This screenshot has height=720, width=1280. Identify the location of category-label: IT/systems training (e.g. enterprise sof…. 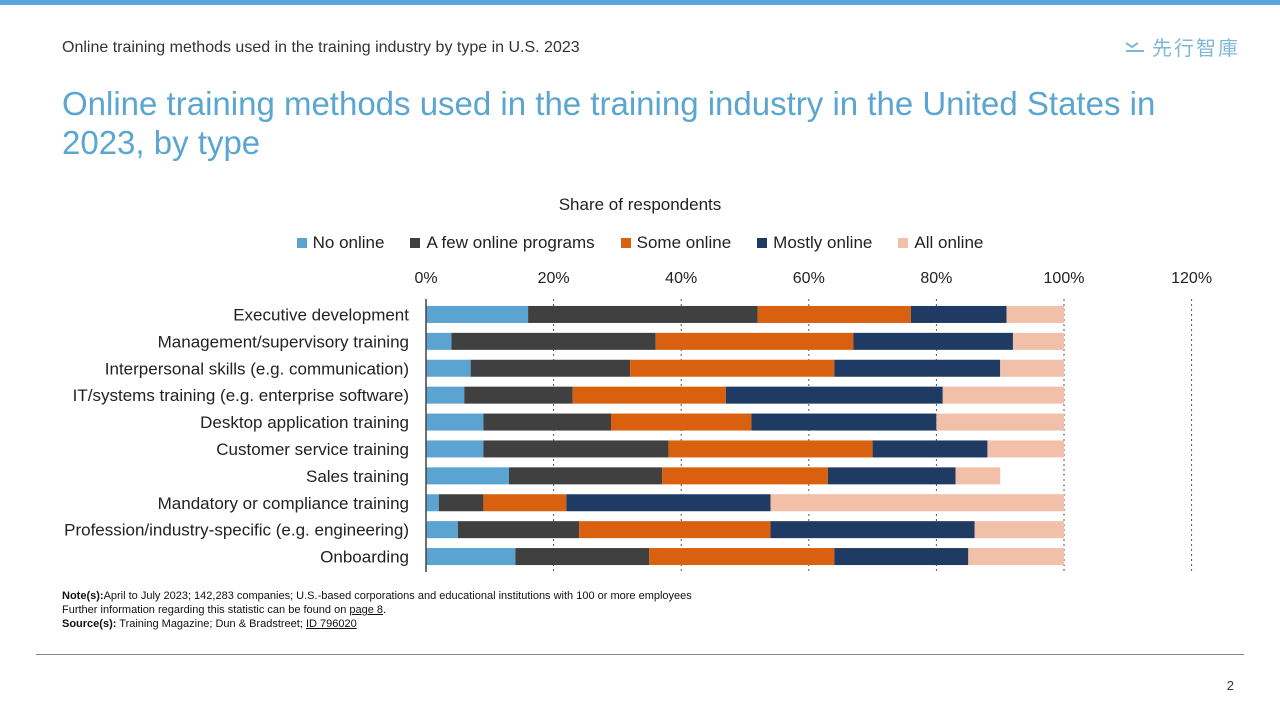
(241, 395).